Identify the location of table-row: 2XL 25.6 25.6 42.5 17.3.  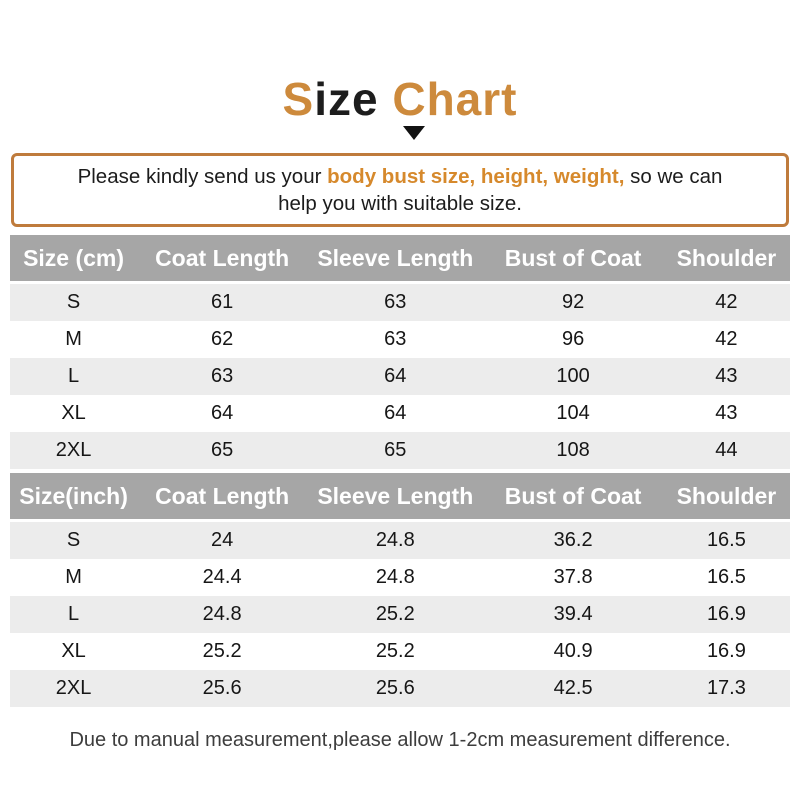
(400, 688).